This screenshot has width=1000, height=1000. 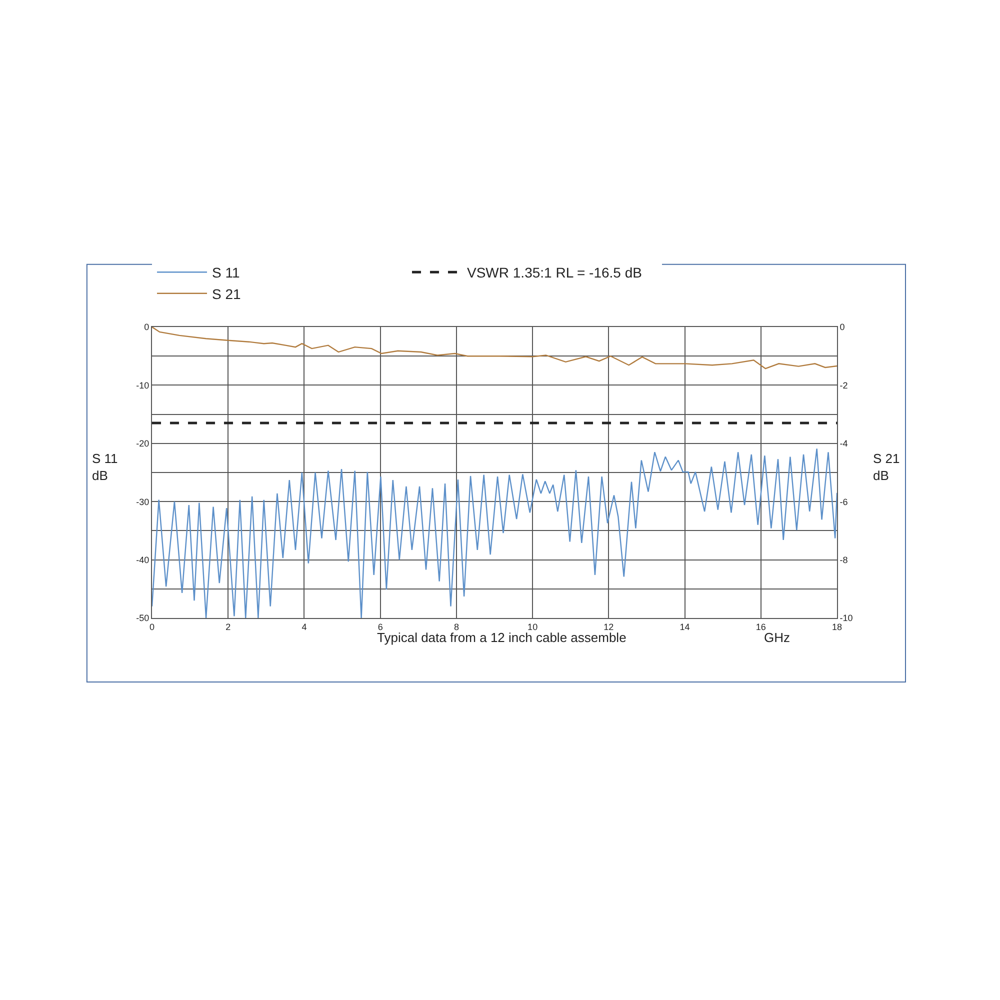 I want to click on x-axis-title: GHz, so click(x=777, y=637).